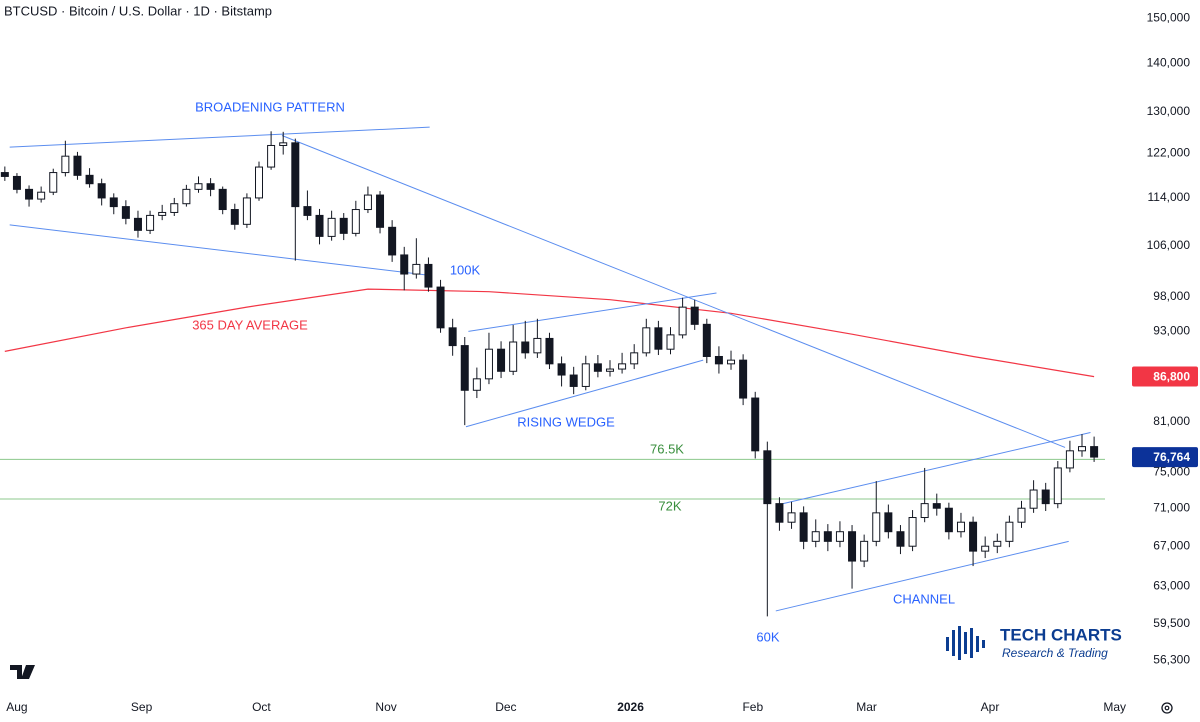 The height and width of the screenshot is (722, 1200). What do you see at coordinates (866, 707) in the screenshot?
I see `x-tick-label: Mar` at bounding box center [866, 707].